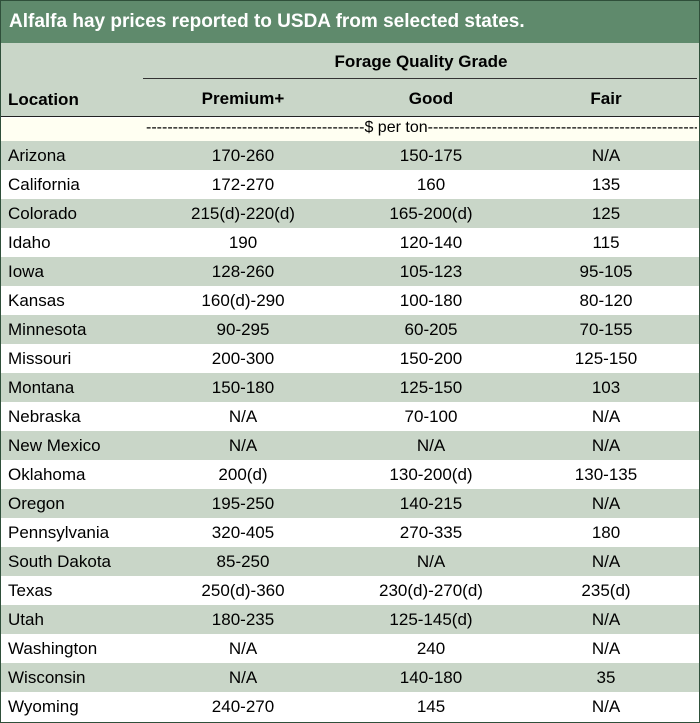 The image size is (700, 723). I want to click on good-cell: 70-100, so click(431, 416).